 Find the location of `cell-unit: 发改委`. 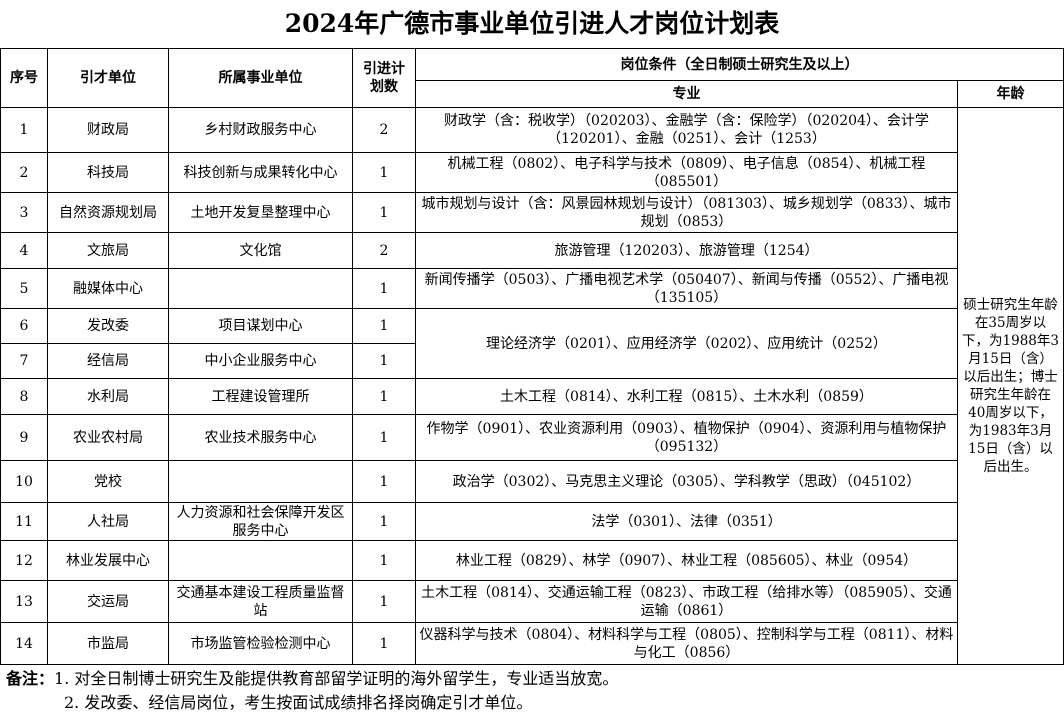

cell-unit: 发改委 is located at coordinates (108, 326).